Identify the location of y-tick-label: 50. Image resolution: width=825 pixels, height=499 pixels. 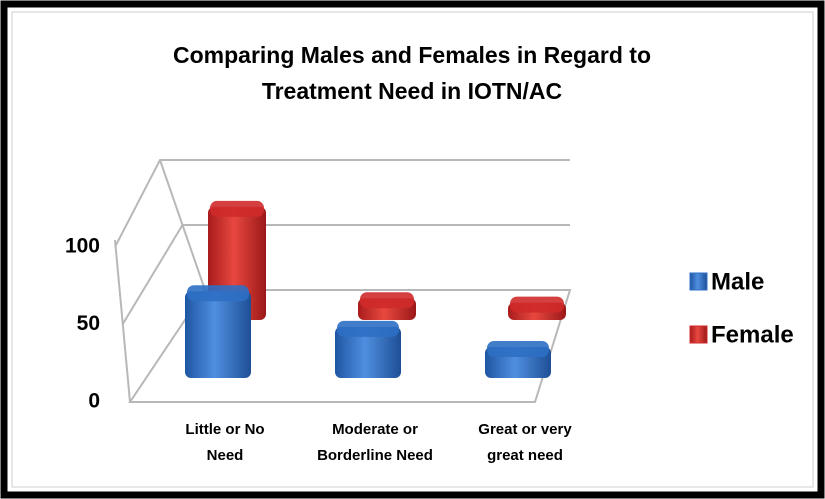
(88, 323).